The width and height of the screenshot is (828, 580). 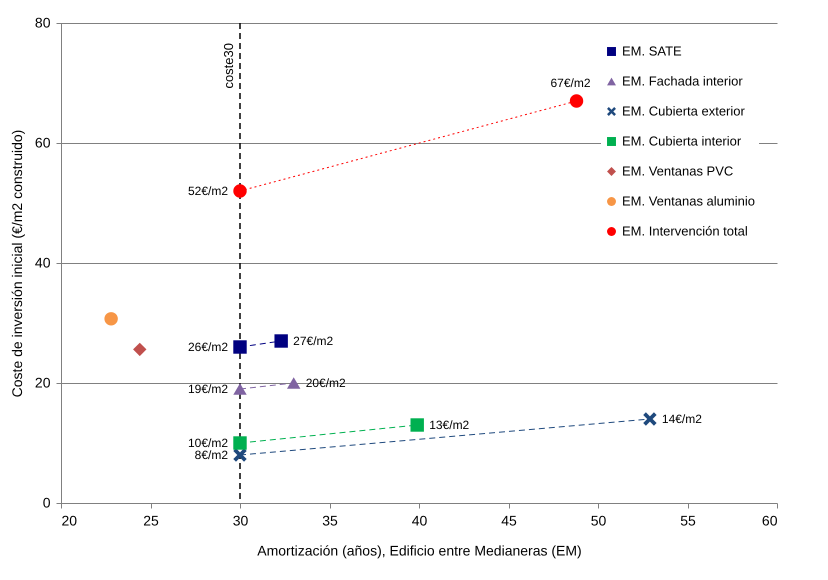 What do you see at coordinates (42, 142) in the screenshot?
I see `y-tick-label: 60` at bounding box center [42, 142].